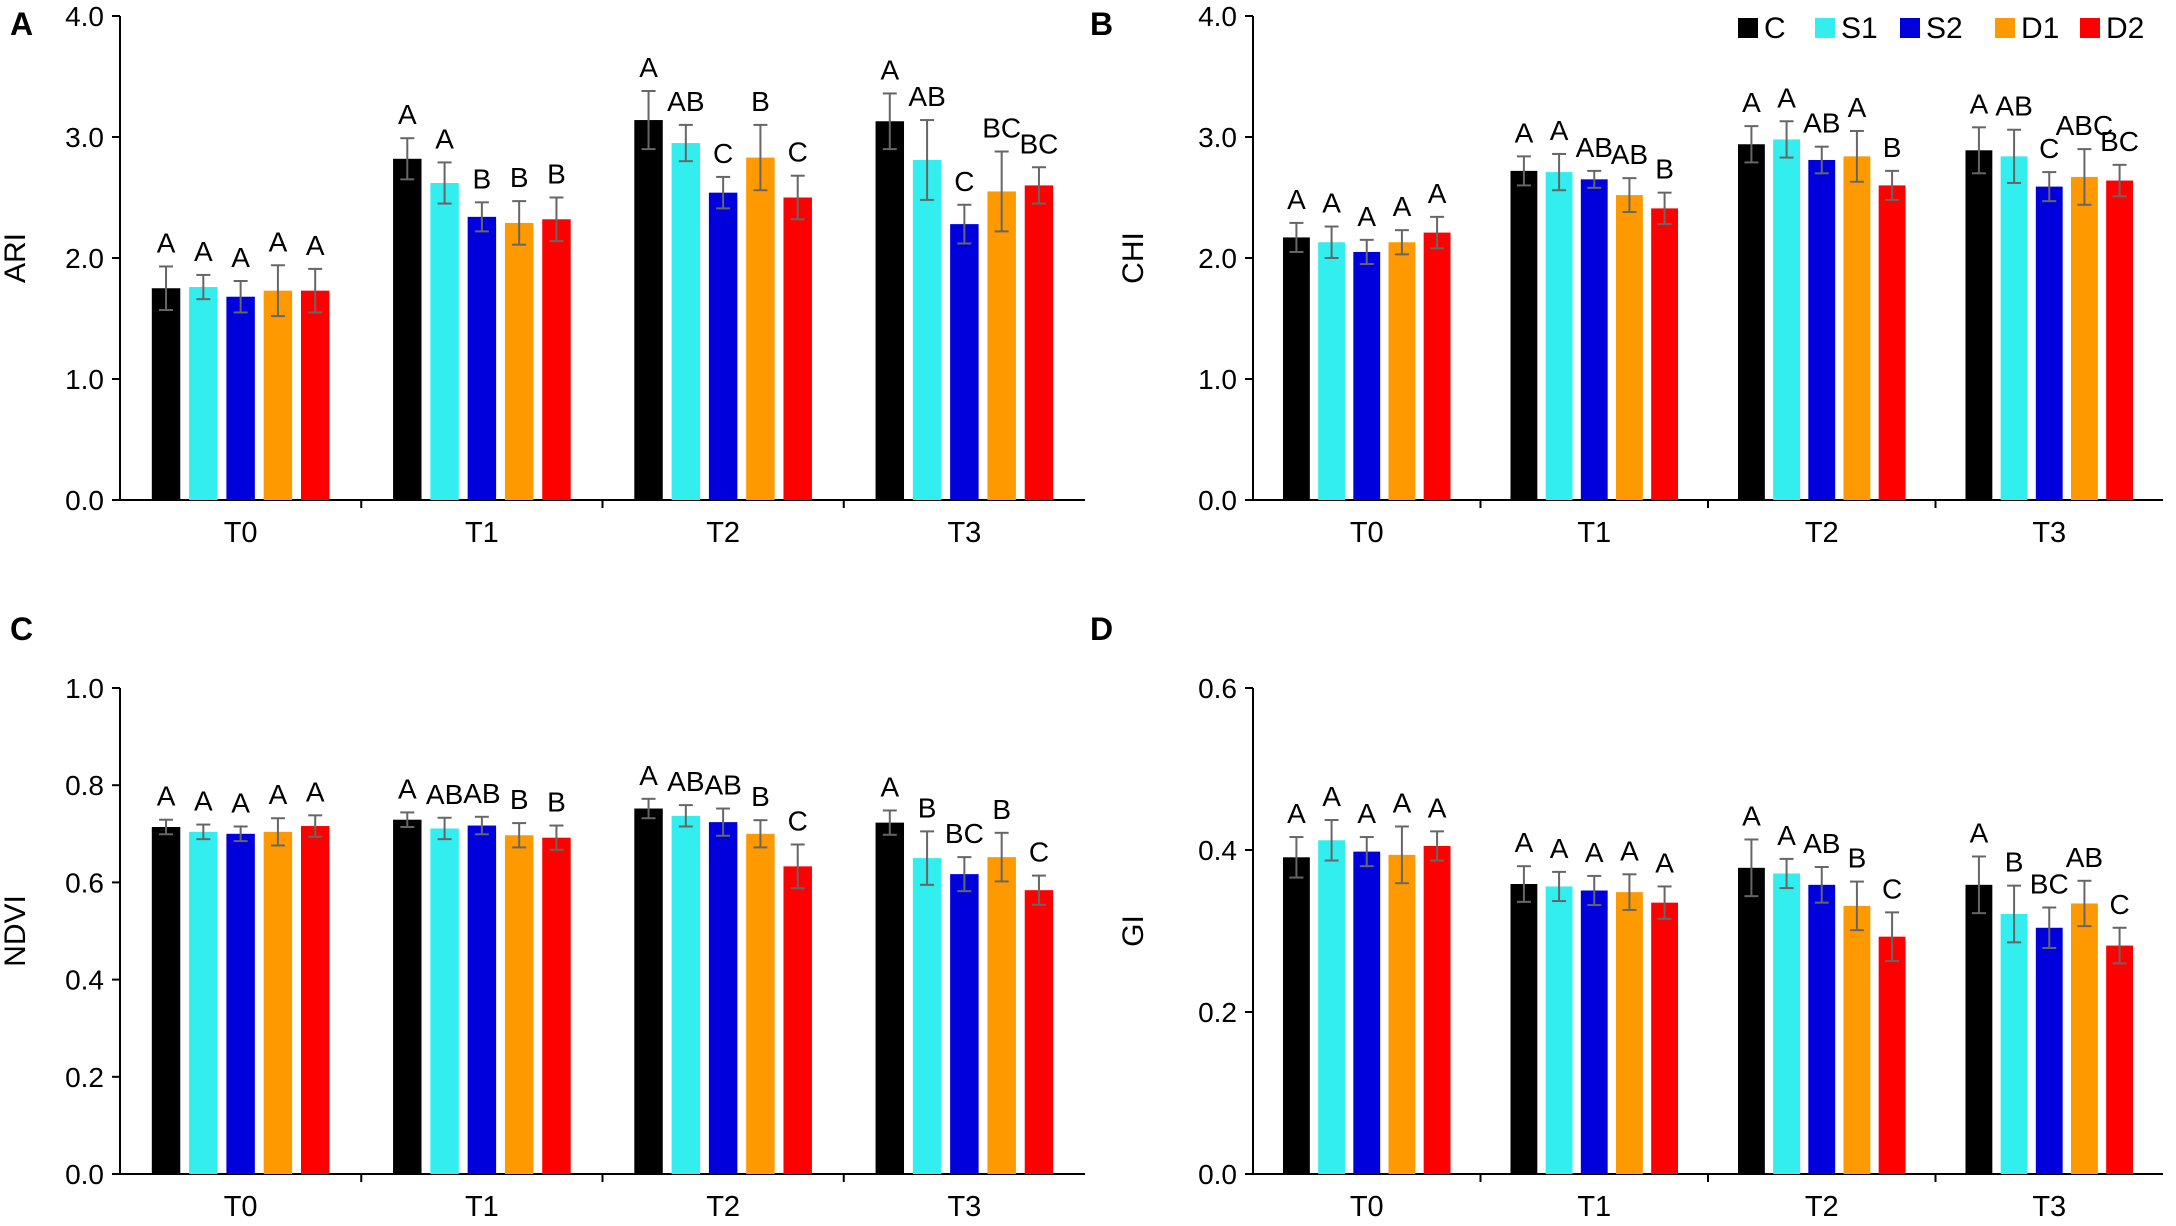 This screenshot has width=2176, height=1226. Describe the element at coordinates (1944, 28) in the screenshot. I see `legend-label-s2: S2` at that location.